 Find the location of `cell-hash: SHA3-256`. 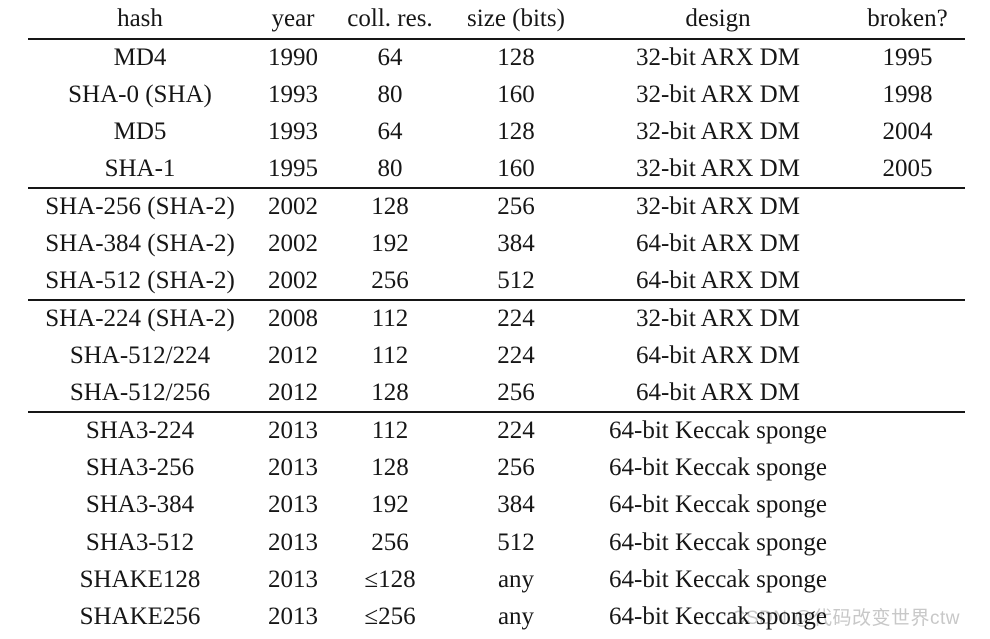

cell-hash: SHA3-256 is located at coordinates (140, 467).